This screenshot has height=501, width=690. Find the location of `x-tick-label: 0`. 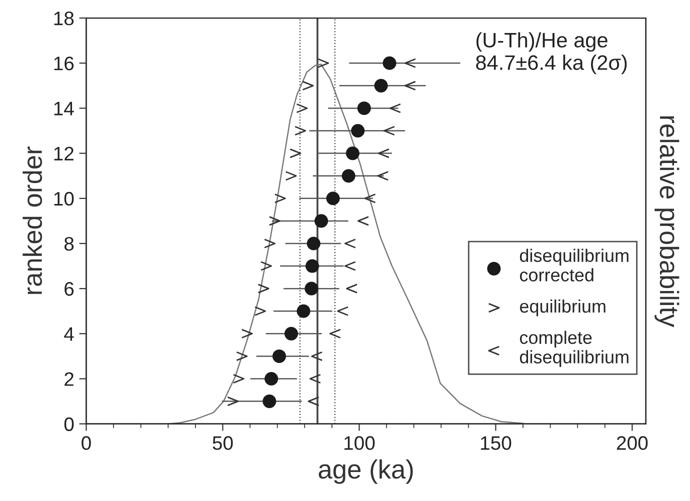

x-tick-label: 0 is located at coordinates (86, 443).